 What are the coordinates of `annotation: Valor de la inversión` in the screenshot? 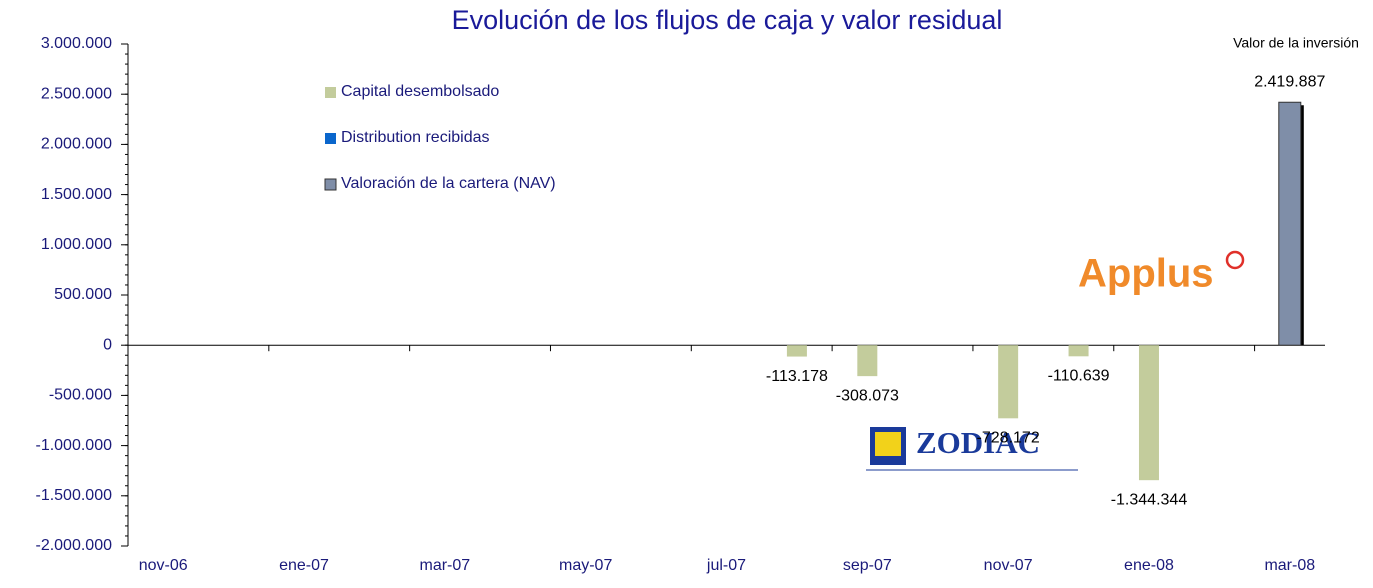 It's located at (1296, 43).